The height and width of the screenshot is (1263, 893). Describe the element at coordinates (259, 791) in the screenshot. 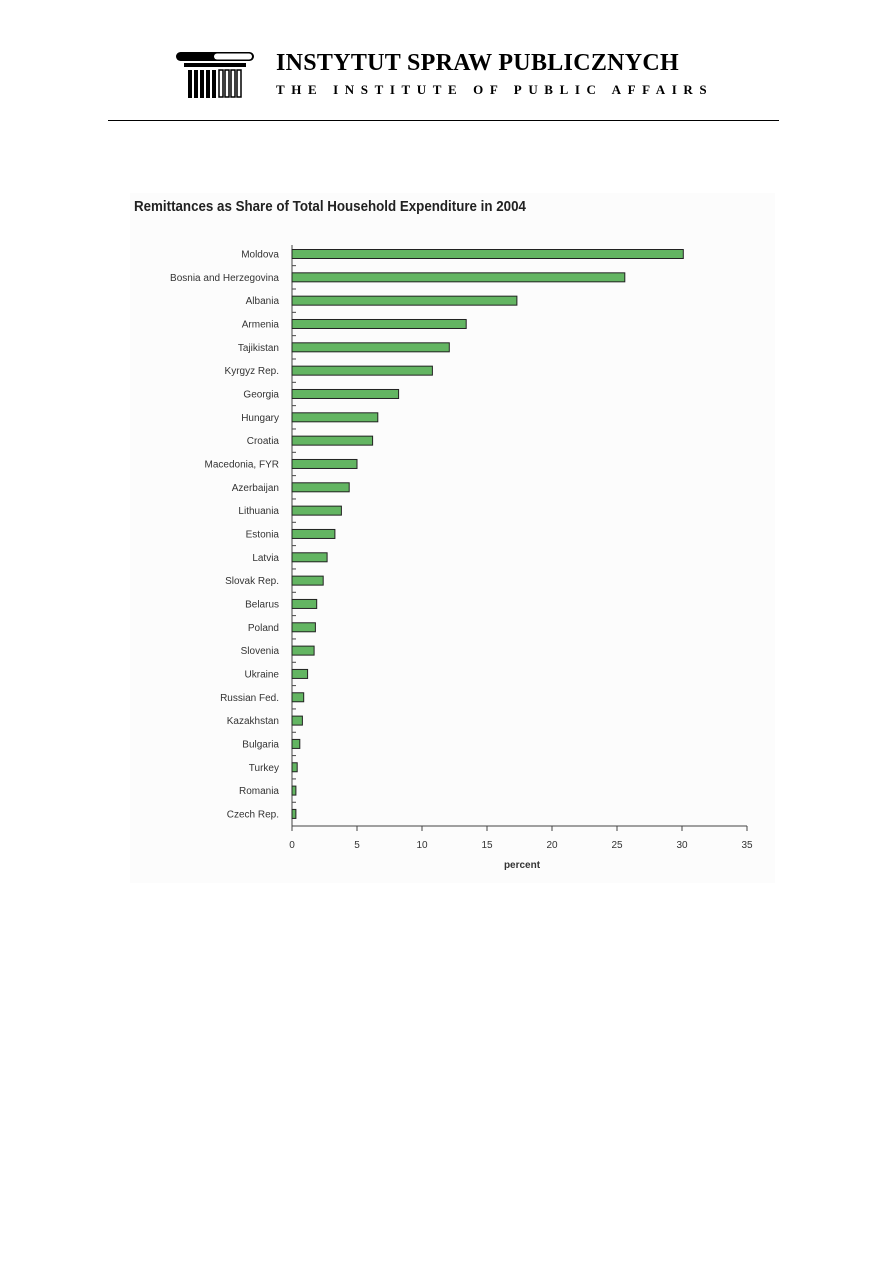

I see `category-label: Romania` at that location.